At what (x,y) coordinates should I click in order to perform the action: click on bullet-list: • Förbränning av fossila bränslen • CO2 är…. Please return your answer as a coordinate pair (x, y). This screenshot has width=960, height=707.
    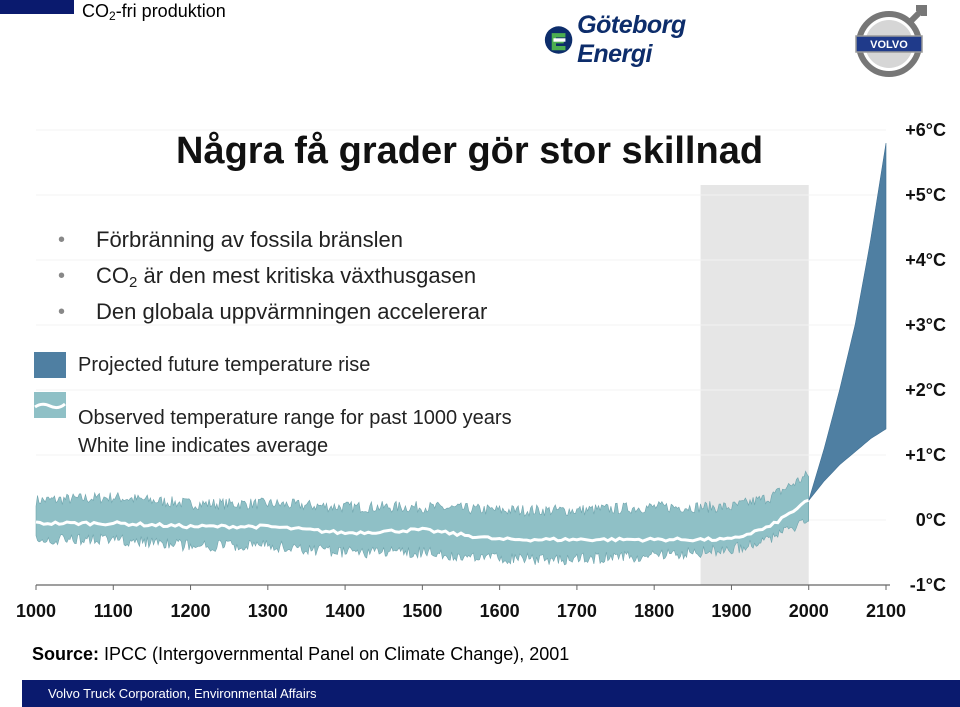
    Looking at the image, I should click on (272, 278).